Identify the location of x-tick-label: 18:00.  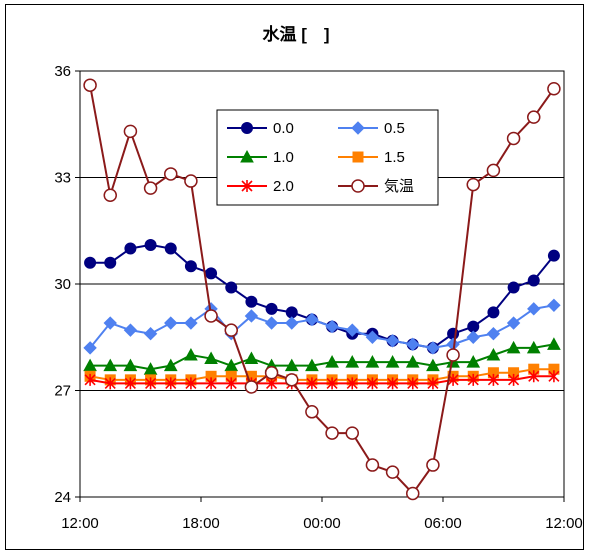
(201, 523).